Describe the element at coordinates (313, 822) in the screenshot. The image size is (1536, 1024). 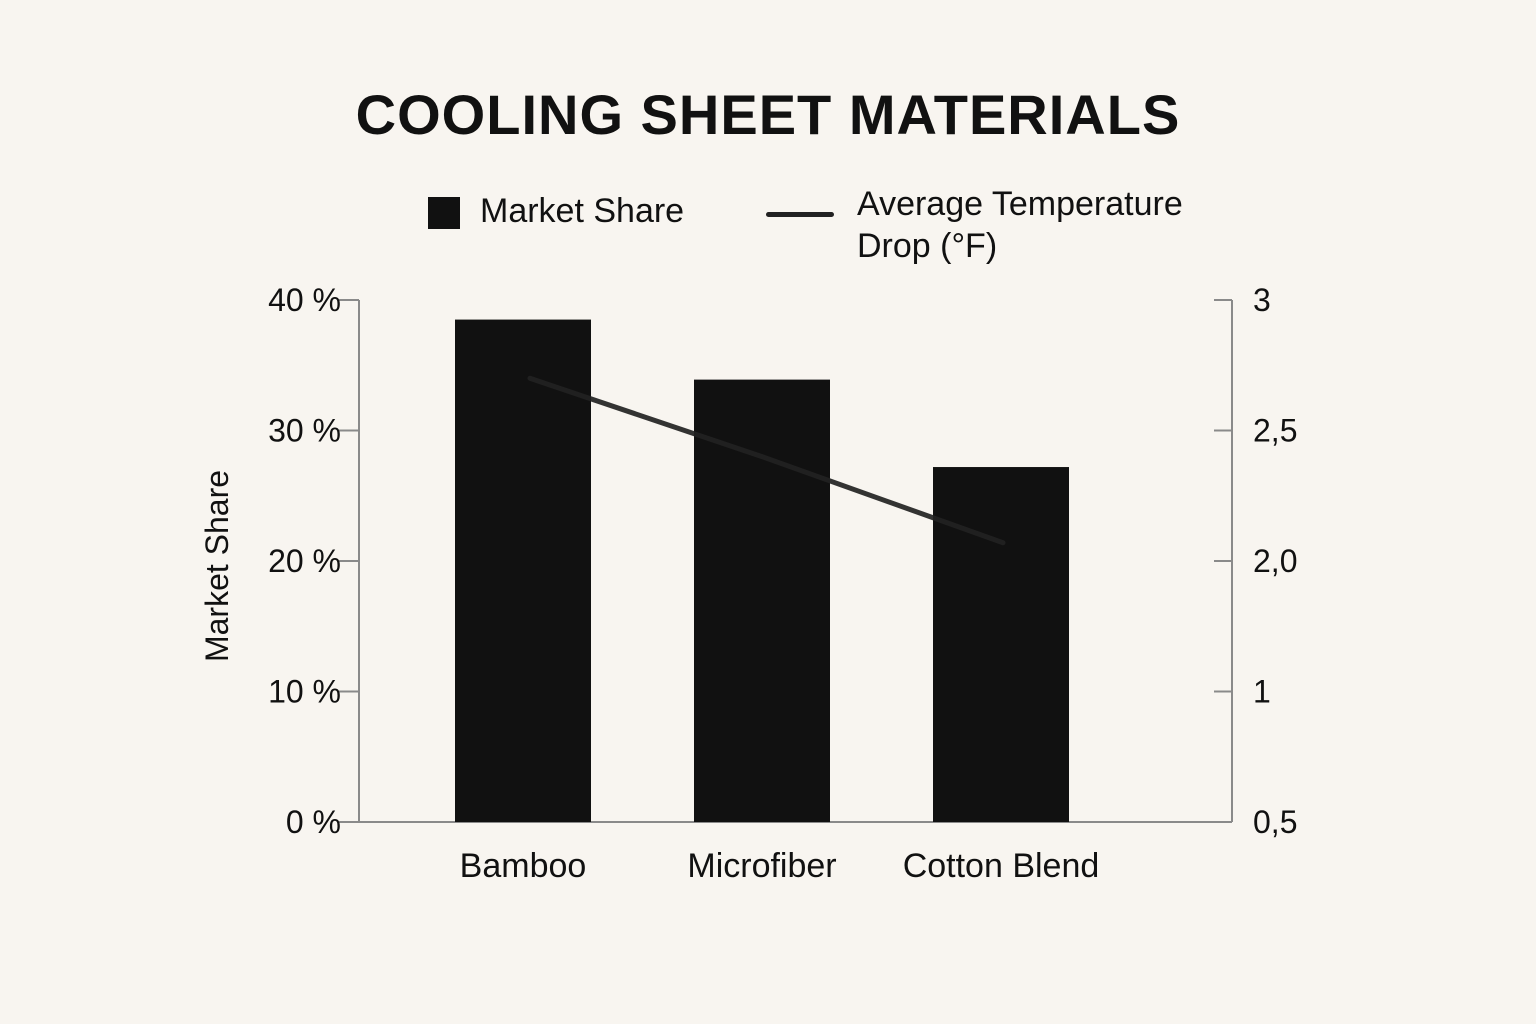
I see `y-tick-label: 0 %` at that location.